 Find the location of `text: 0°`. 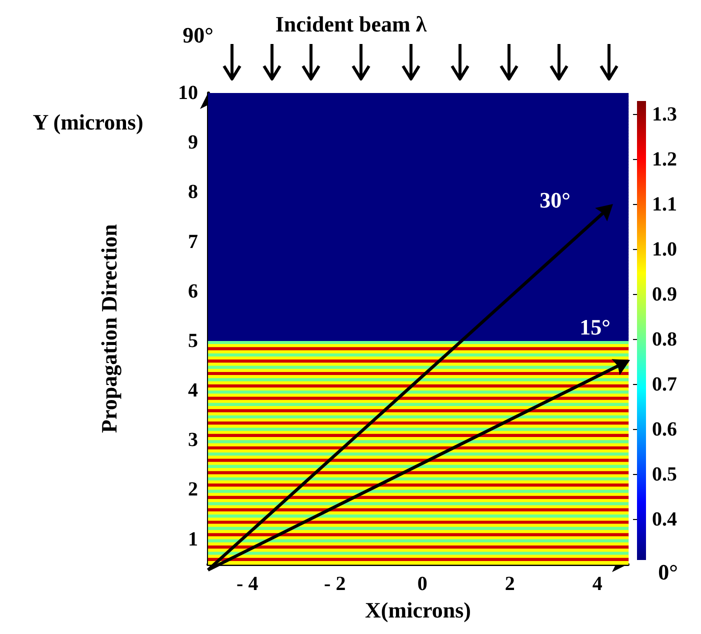

text: 0° is located at coordinates (668, 572).